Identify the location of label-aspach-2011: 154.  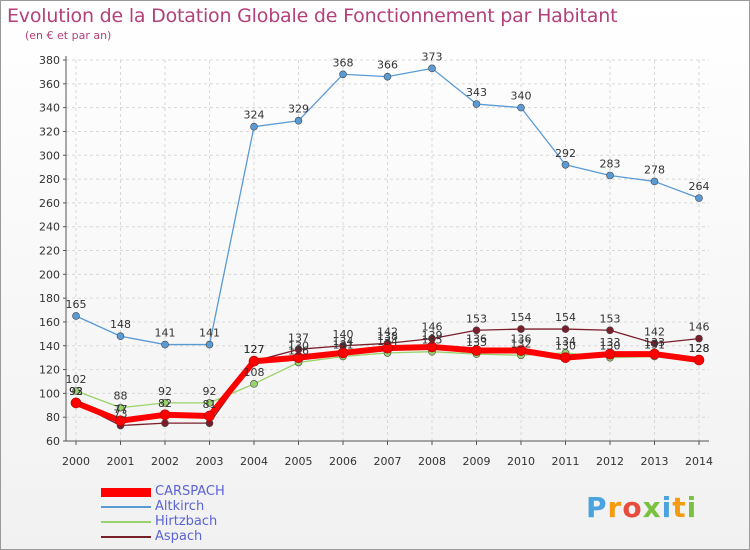
(565, 317).